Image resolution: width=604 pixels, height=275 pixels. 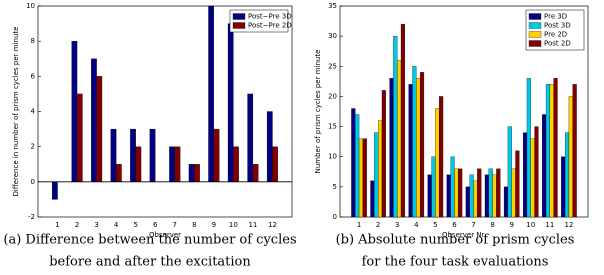 I want to click on y-axis-label: Number of prism cycles per minute, so click(x=318, y=112).